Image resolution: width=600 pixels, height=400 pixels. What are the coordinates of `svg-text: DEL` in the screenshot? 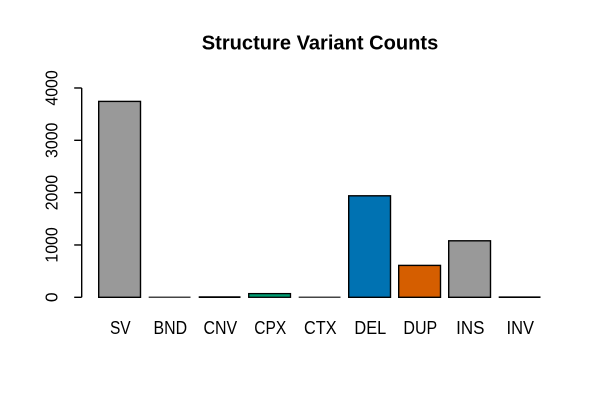 It's located at (370, 328).